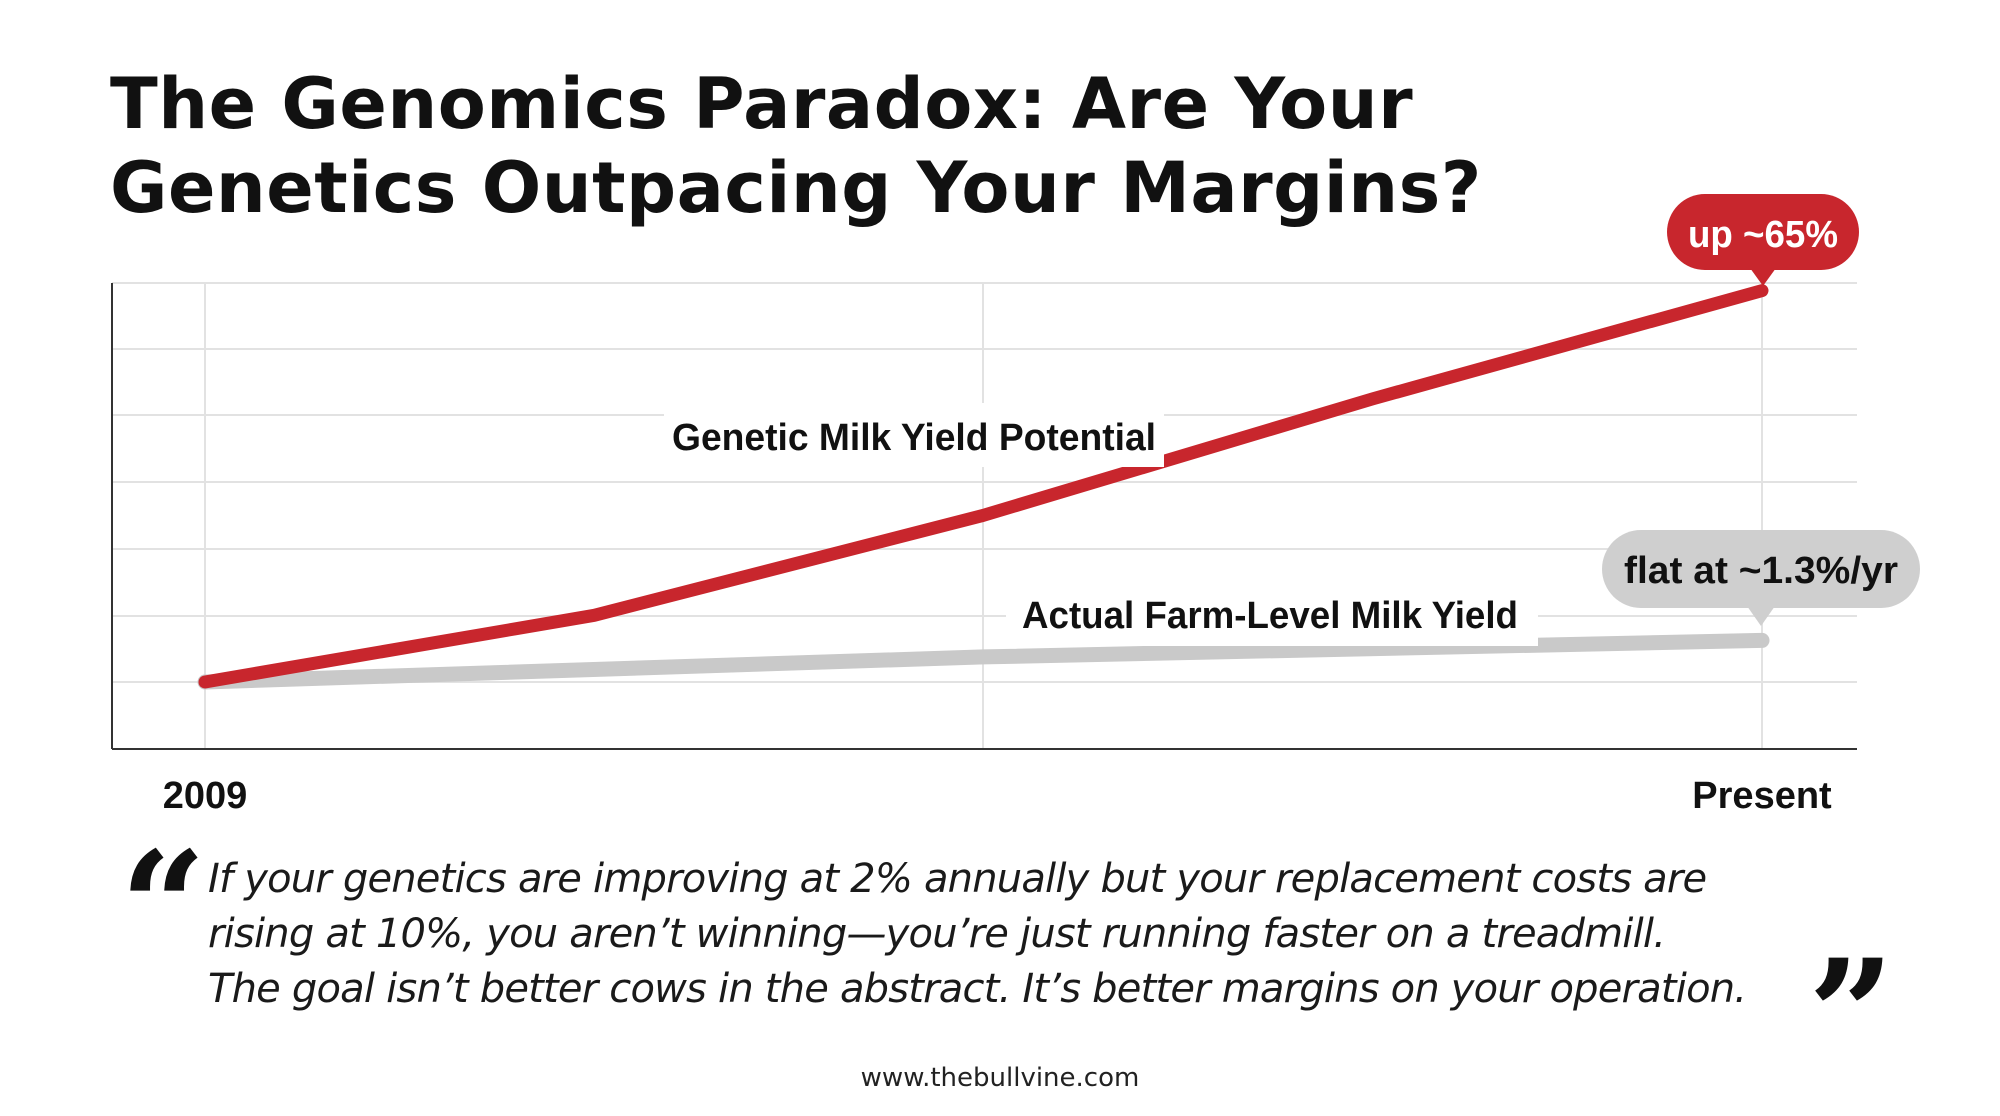 This screenshot has height=1116, width=2000. I want to click on title-line-1: The Genomics Paradox: Are Your, so click(762, 104).